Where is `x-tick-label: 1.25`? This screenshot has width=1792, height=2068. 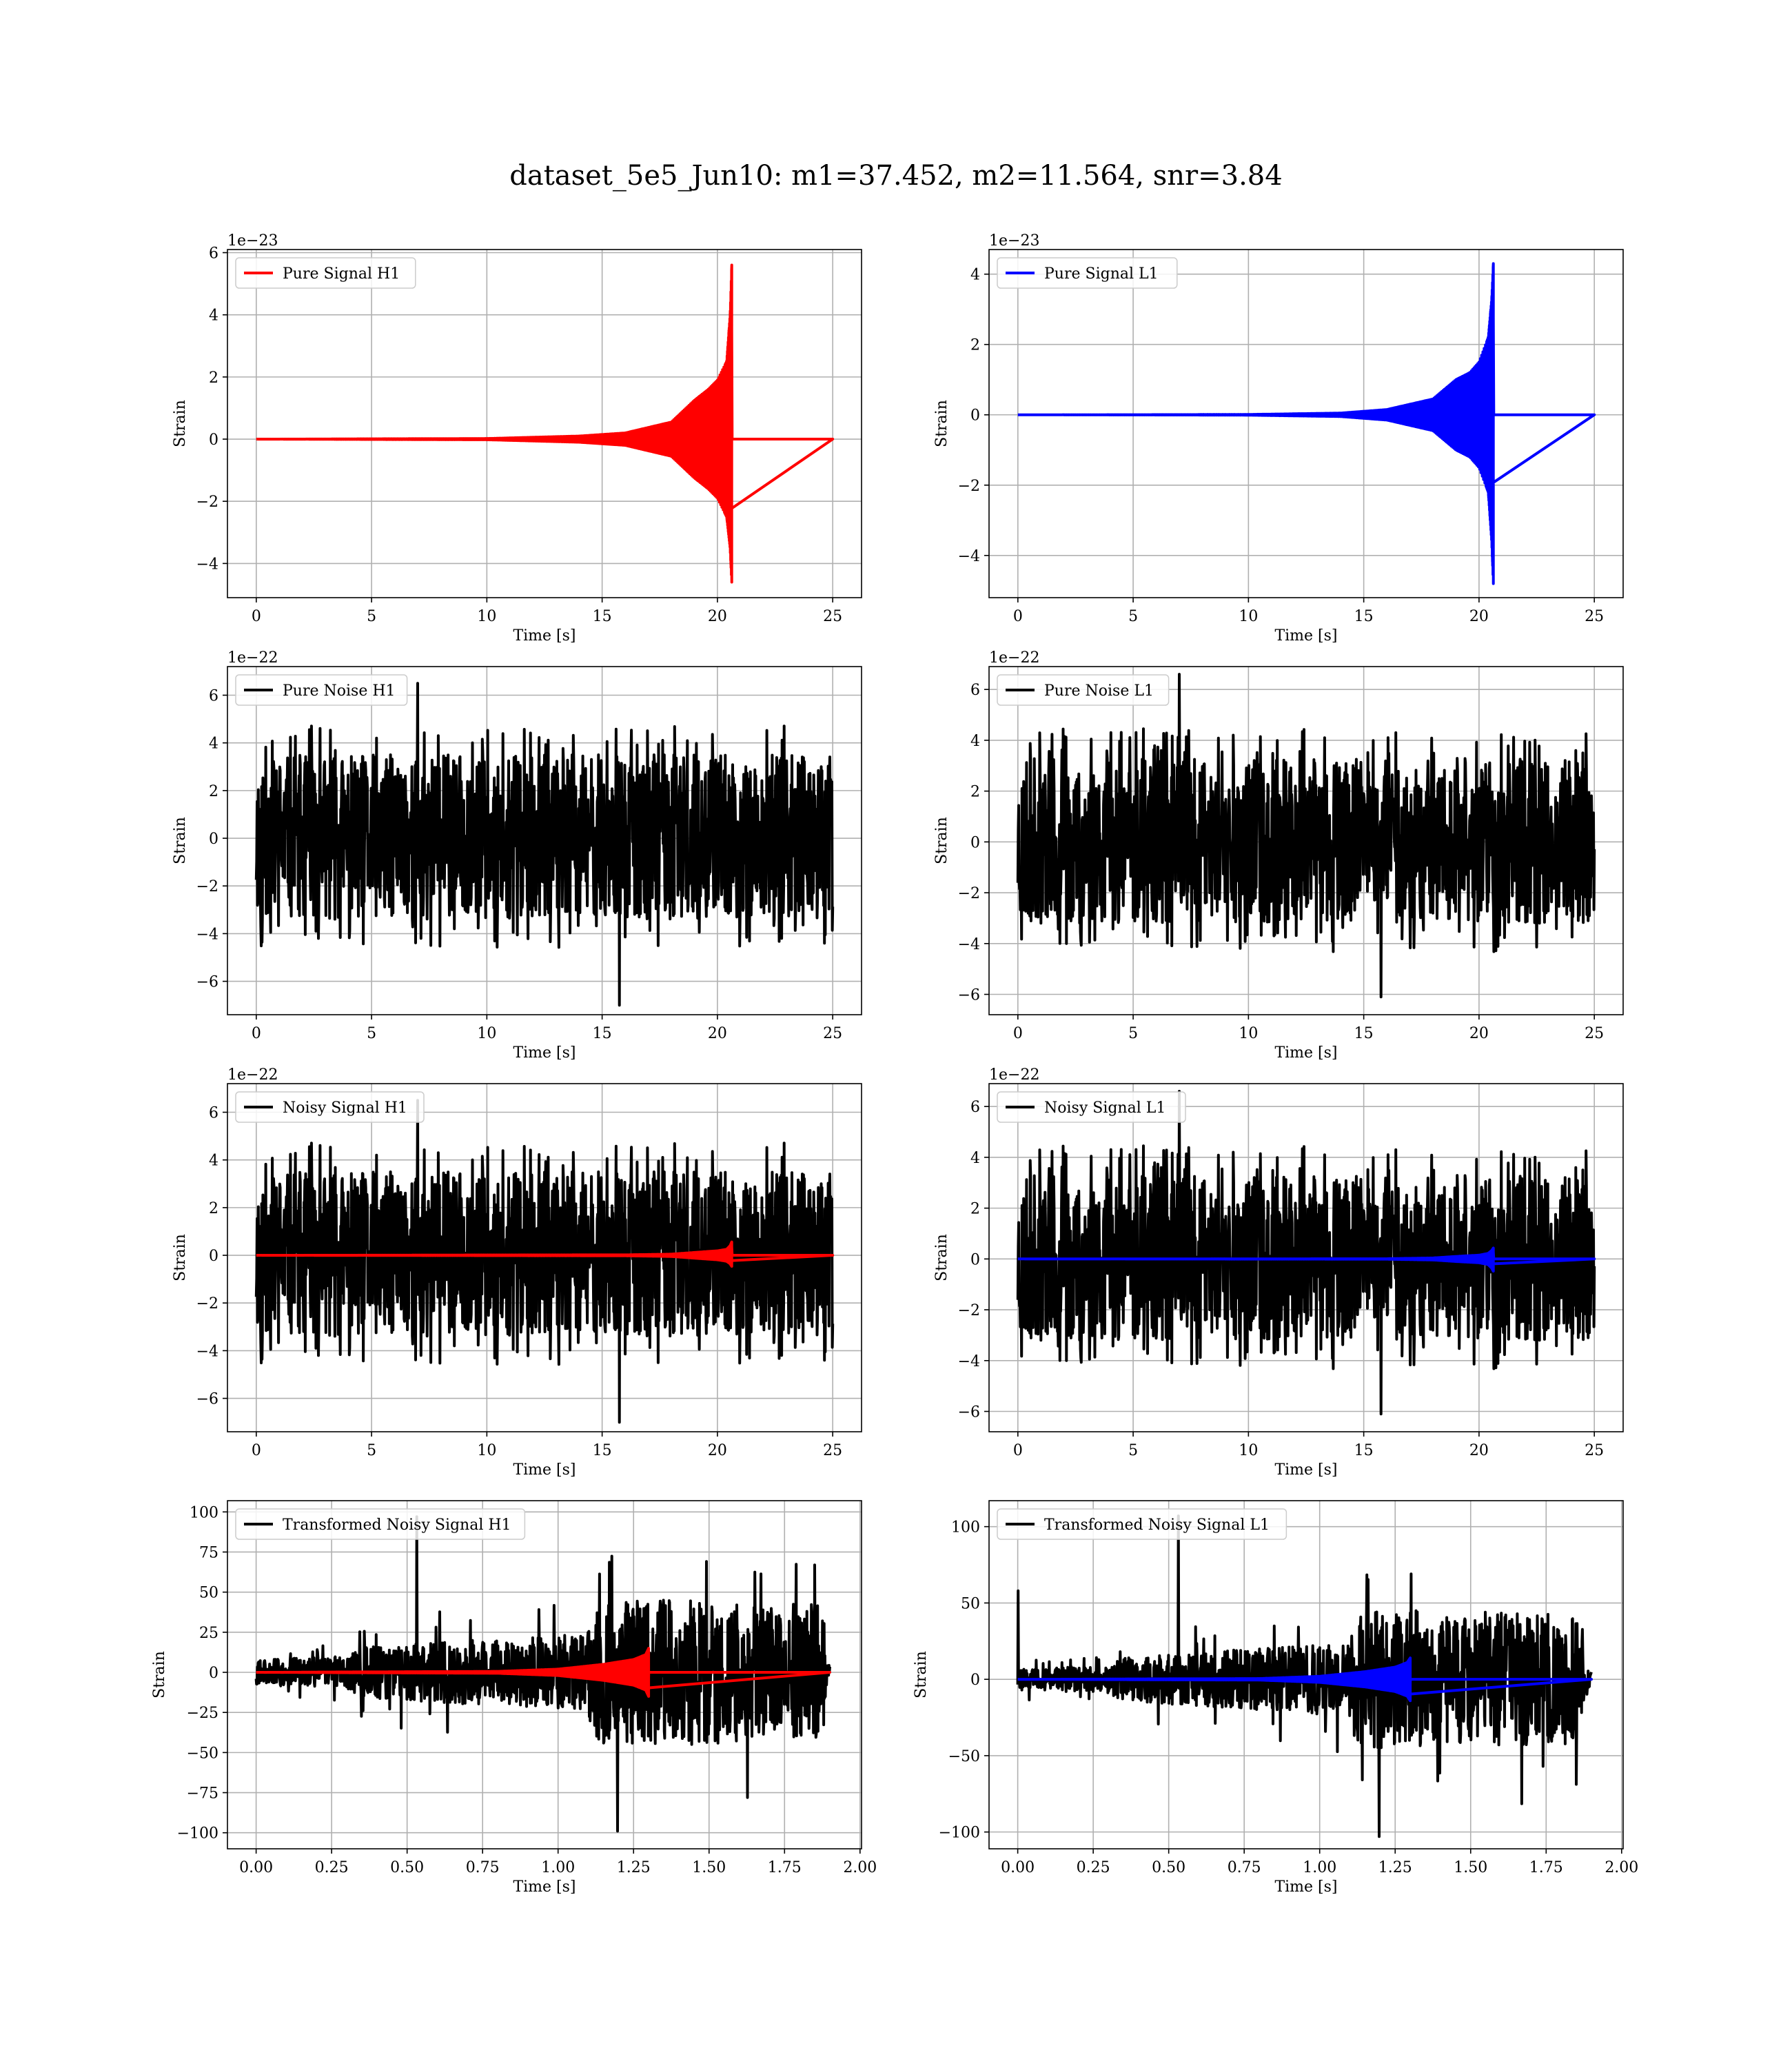 x-tick-label: 1.25 is located at coordinates (1395, 1867).